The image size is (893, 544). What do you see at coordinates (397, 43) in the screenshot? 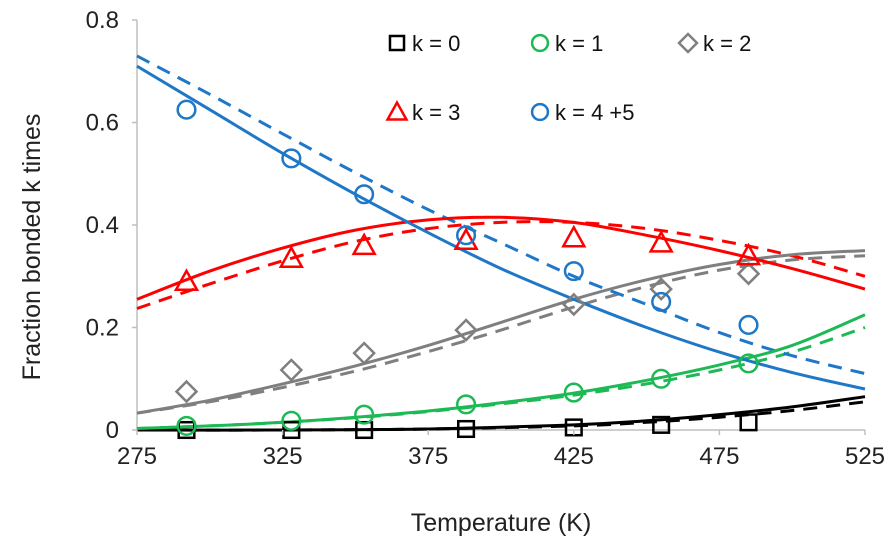
I see `legend-marker-k0` at bounding box center [397, 43].